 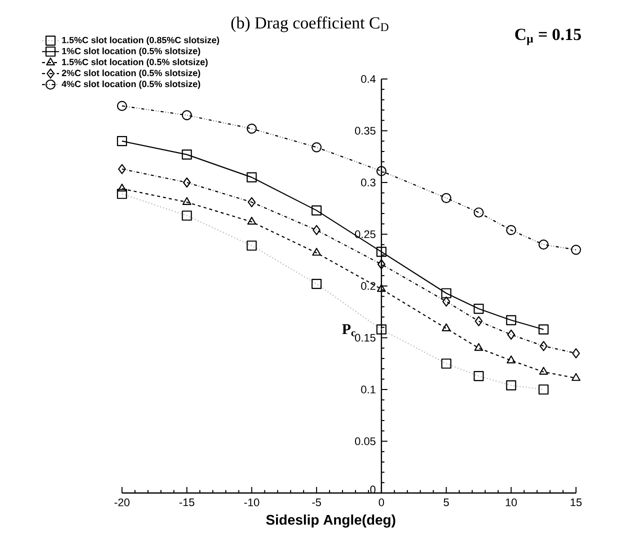 What do you see at coordinates (368, 286) in the screenshot?
I see `y-tick-label: 0.2` at bounding box center [368, 286].